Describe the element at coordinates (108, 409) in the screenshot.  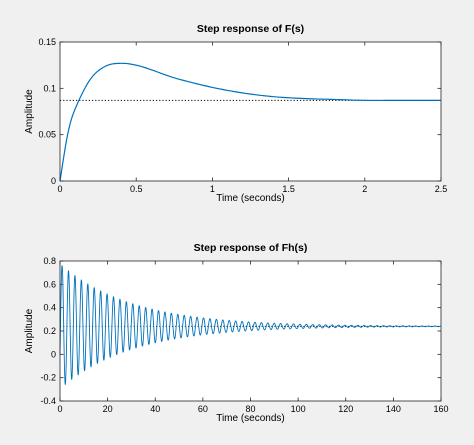
I see `x-tick-label: 20` at that location.